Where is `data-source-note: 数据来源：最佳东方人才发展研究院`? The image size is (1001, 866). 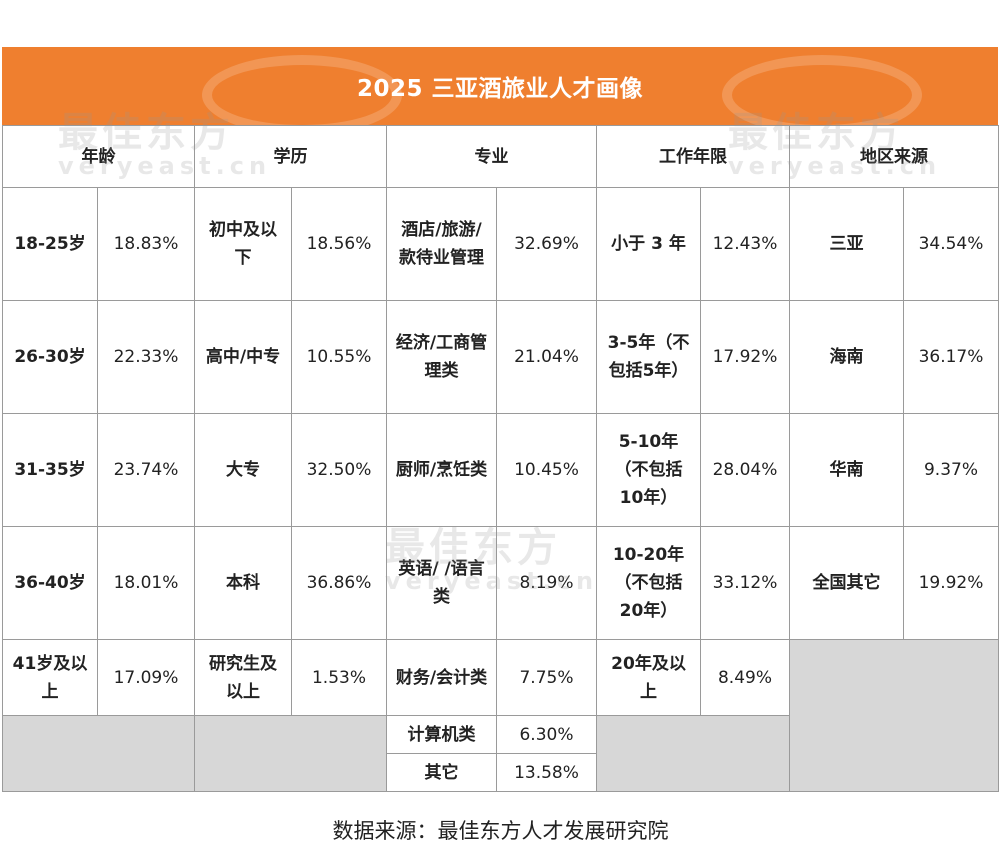
data-source-note: 数据来源：最佳东方人才发展研究院 is located at coordinates (500, 831).